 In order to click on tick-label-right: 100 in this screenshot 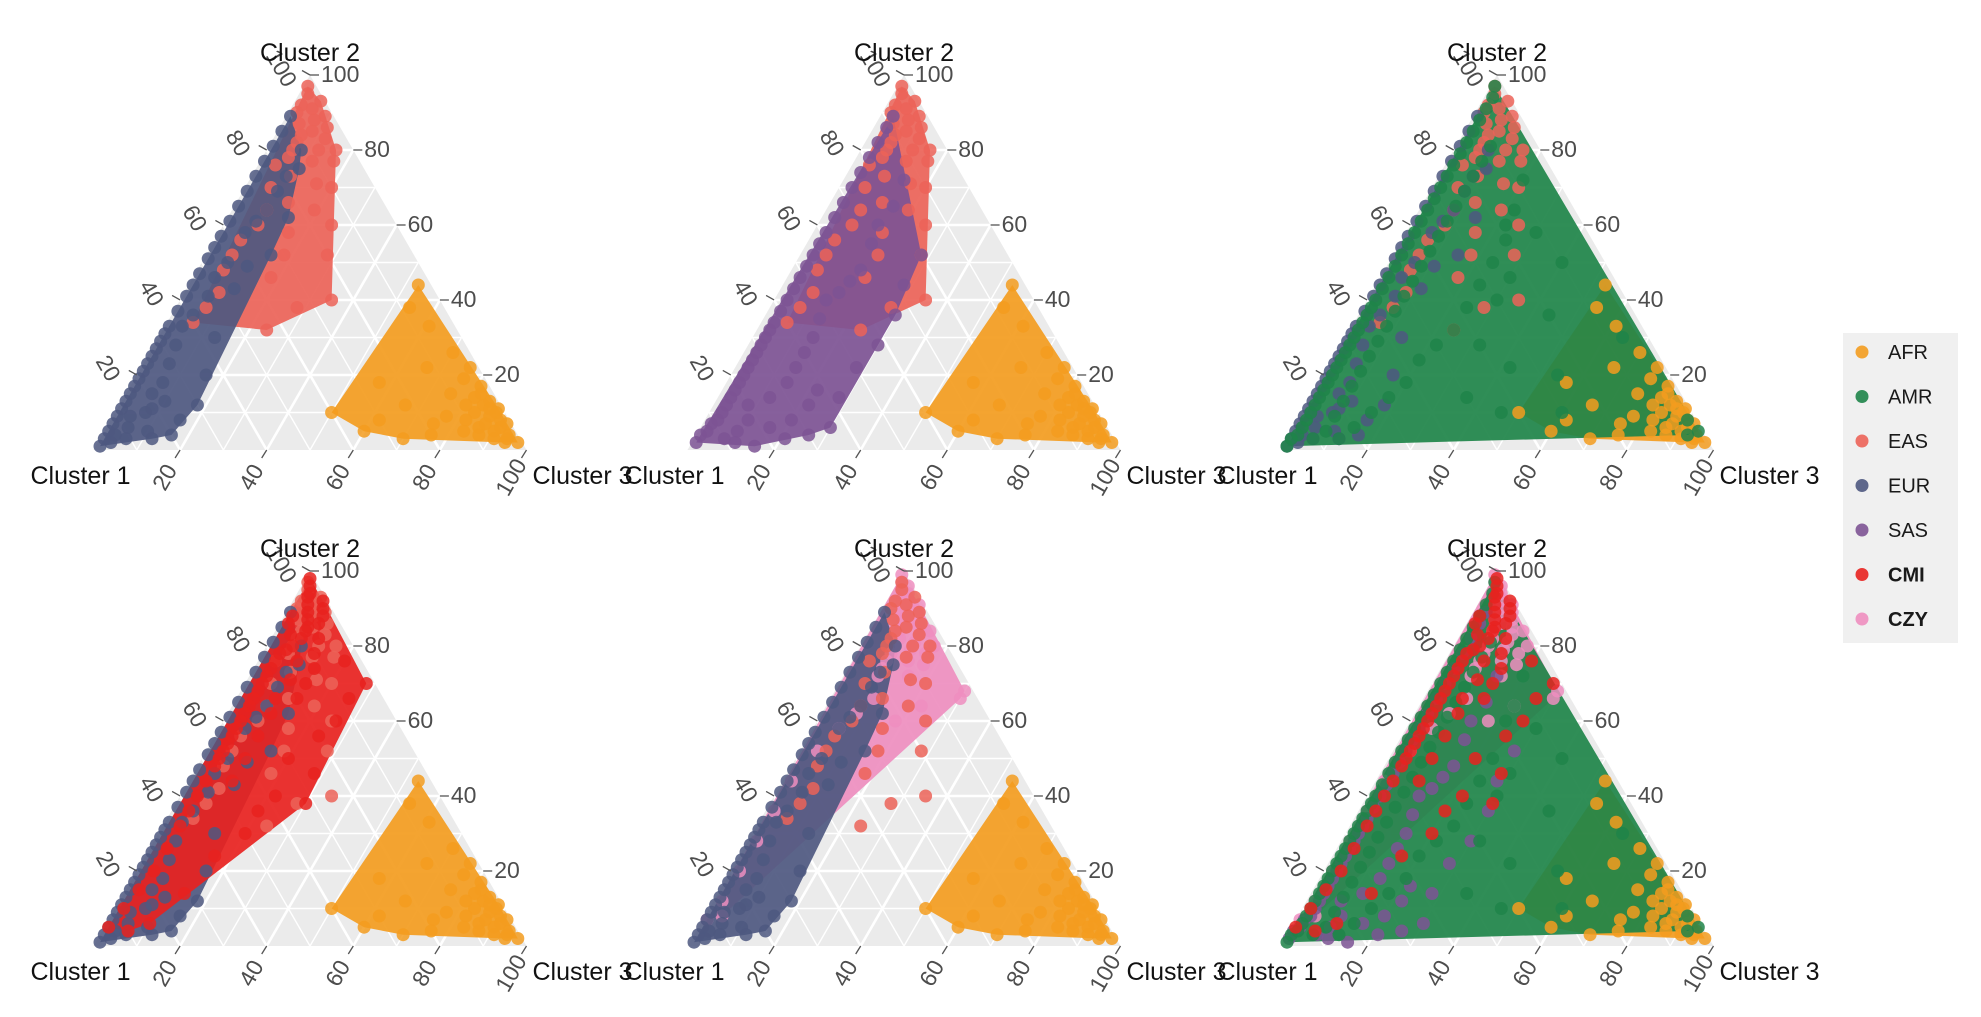, I will do `click(934, 570)`.